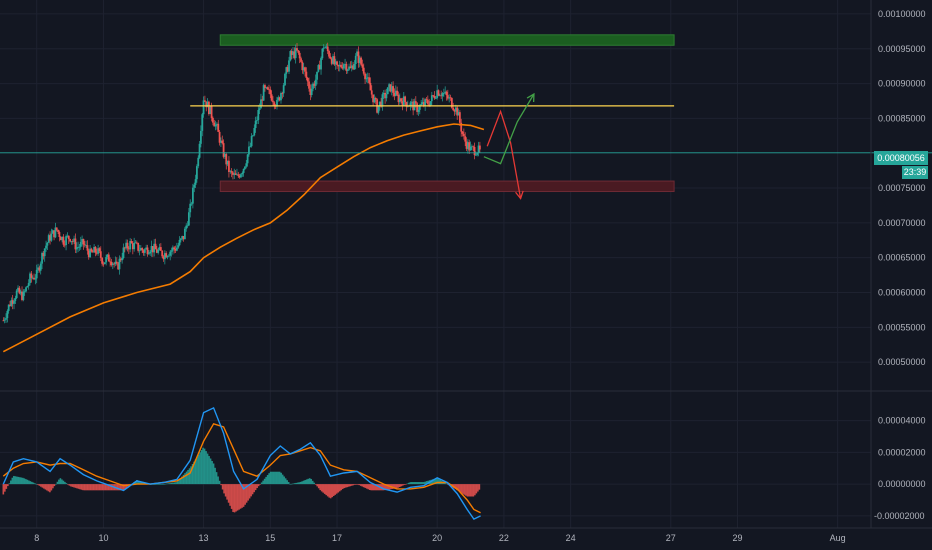 The width and height of the screenshot is (932, 550). I want to click on bullish-path, so click(509, 129).